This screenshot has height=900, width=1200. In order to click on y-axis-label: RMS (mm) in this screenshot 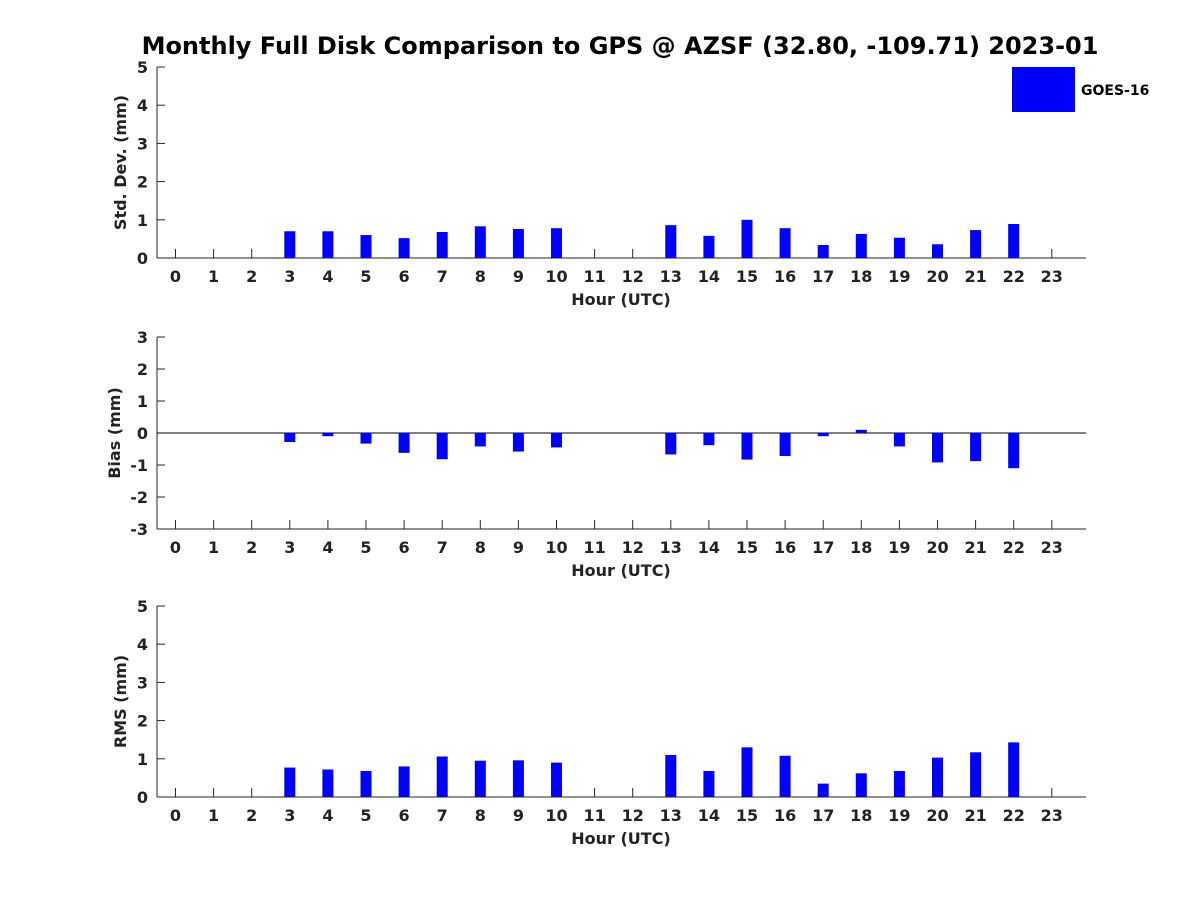, I will do `click(120, 701)`.